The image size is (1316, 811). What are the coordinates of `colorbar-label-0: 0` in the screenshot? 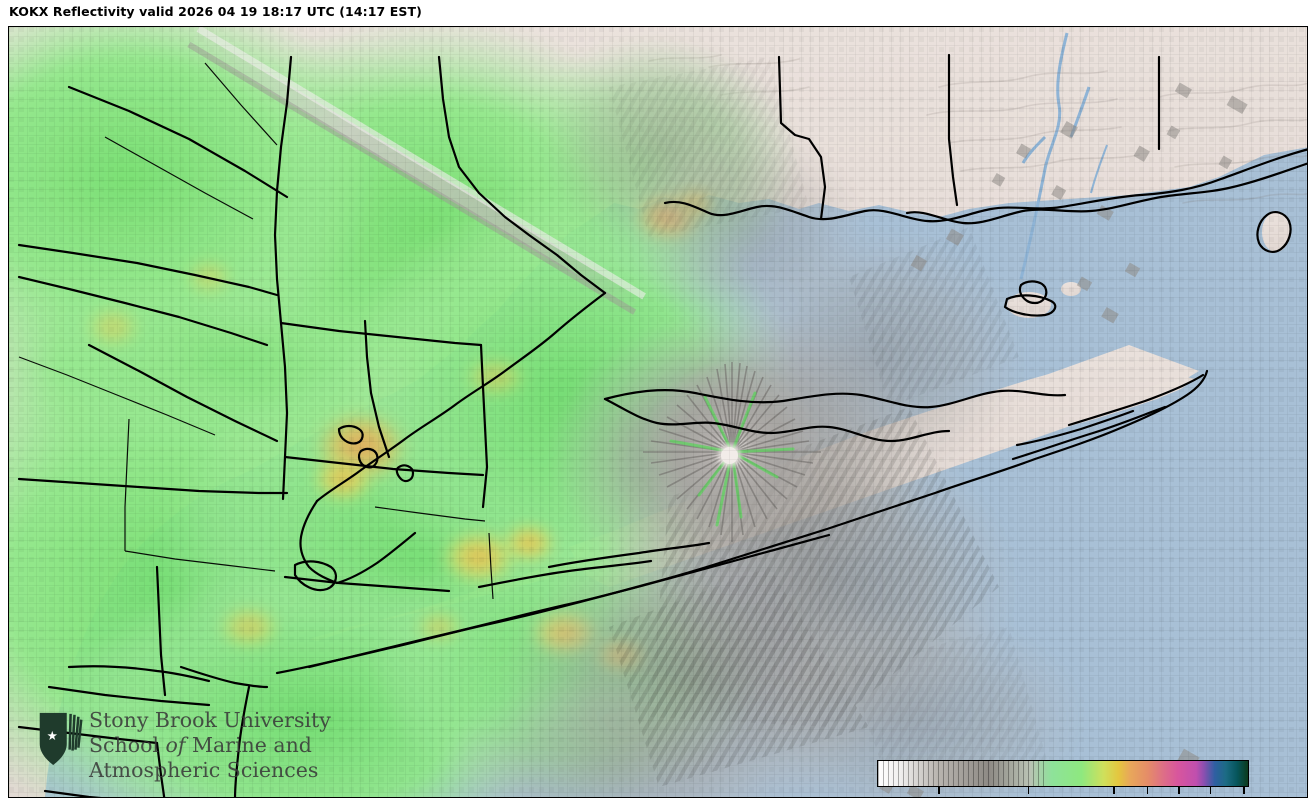 It's located at (938, 796).